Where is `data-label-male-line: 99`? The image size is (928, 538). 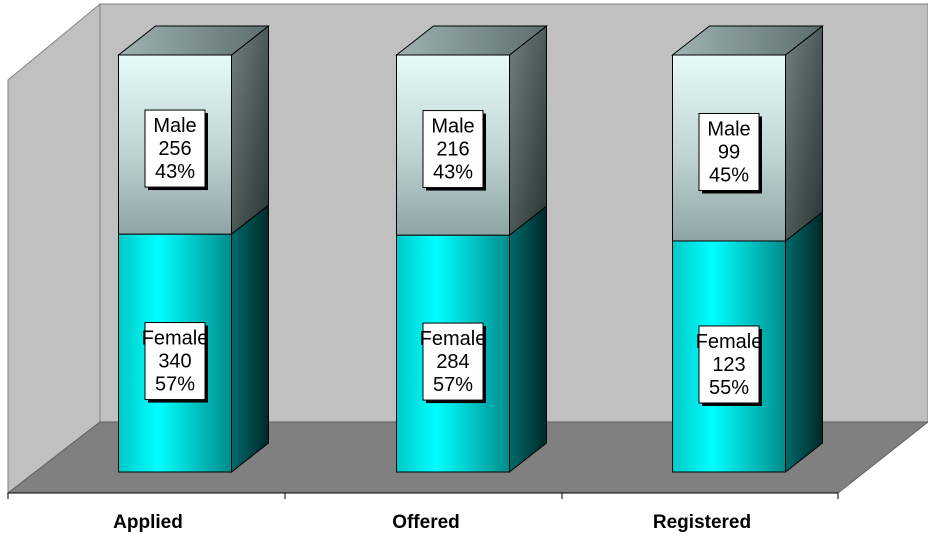 data-label-male-line: 99 is located at coordinates (729, 152).